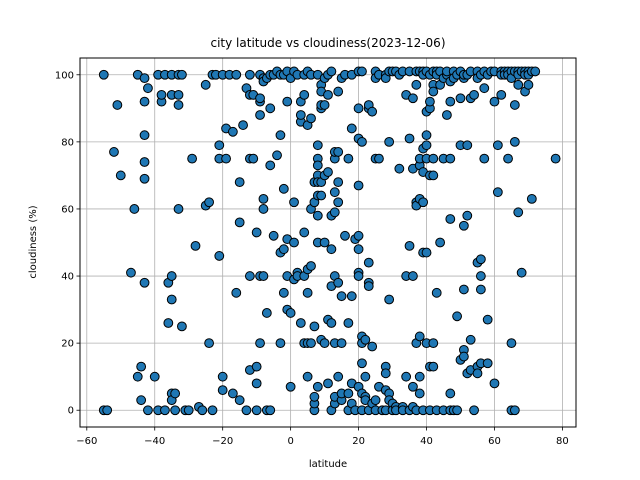  What do you see at coordinates (64, 75) in the screenshot?
I see `y-tick-label: 100` at bounding box center [64, 75].